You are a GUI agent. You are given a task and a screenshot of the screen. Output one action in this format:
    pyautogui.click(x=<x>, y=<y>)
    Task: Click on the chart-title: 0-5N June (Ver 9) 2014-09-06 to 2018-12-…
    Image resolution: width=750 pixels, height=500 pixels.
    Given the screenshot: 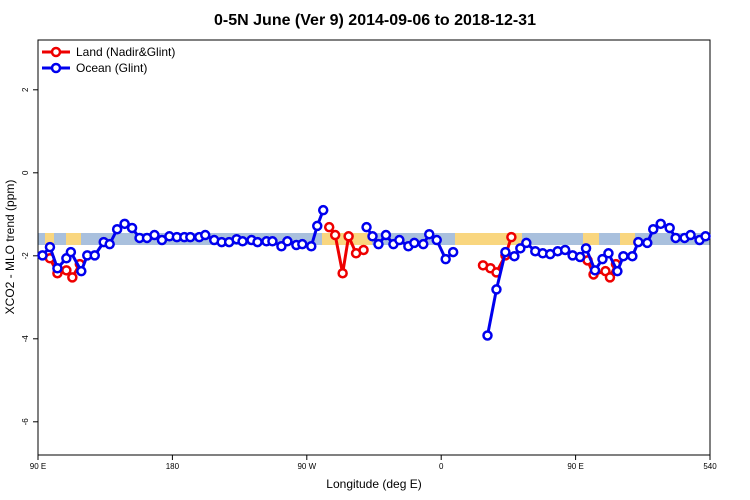 What is the action you would take?
    pyautogui.click(x=375, y=20)
    